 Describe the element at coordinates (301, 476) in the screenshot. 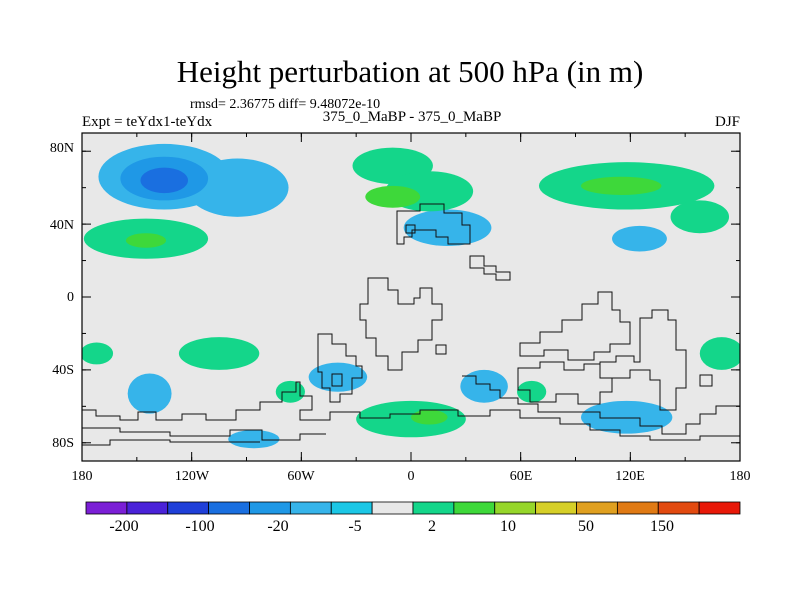

I see `x-tick-label: 60W` at that location.